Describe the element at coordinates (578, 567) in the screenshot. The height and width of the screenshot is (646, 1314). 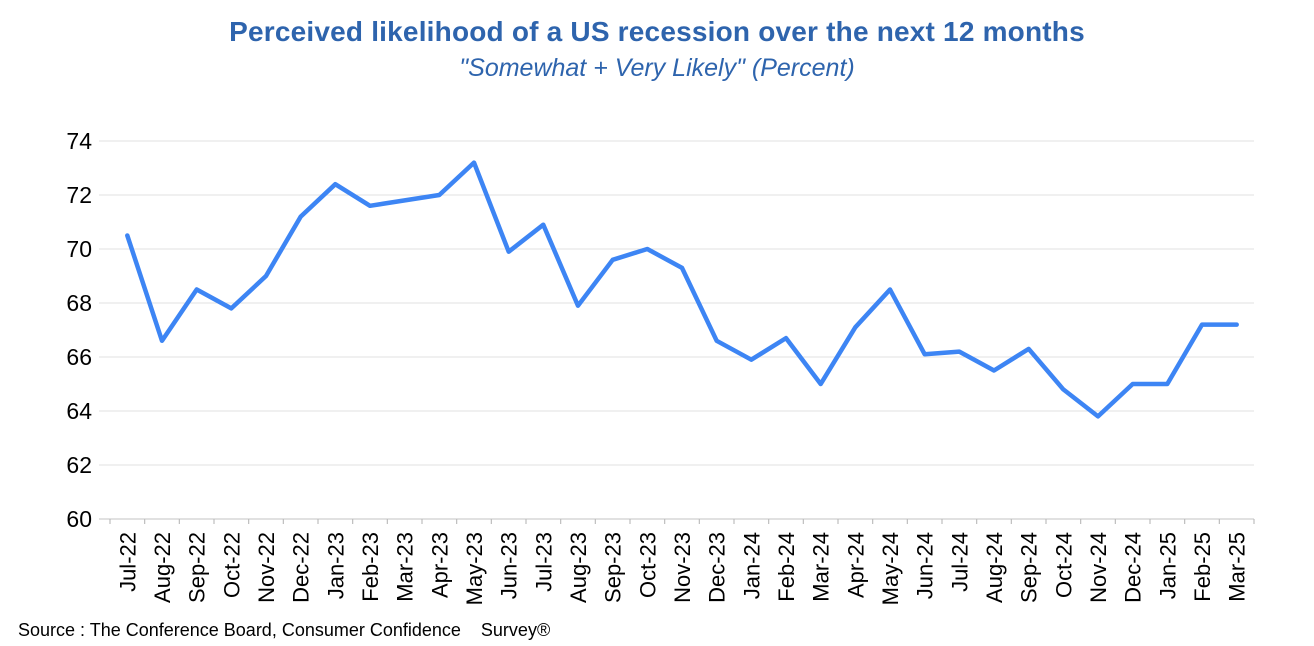
I see `x-tick-label: Aug-23` at that location.